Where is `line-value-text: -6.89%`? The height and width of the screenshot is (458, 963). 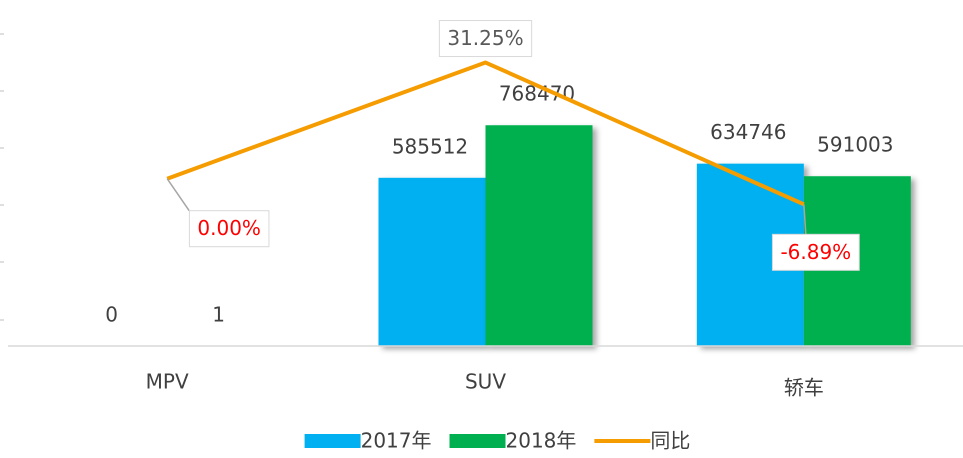 line-value-text: -6.89% is located at coordinates (815, 252).